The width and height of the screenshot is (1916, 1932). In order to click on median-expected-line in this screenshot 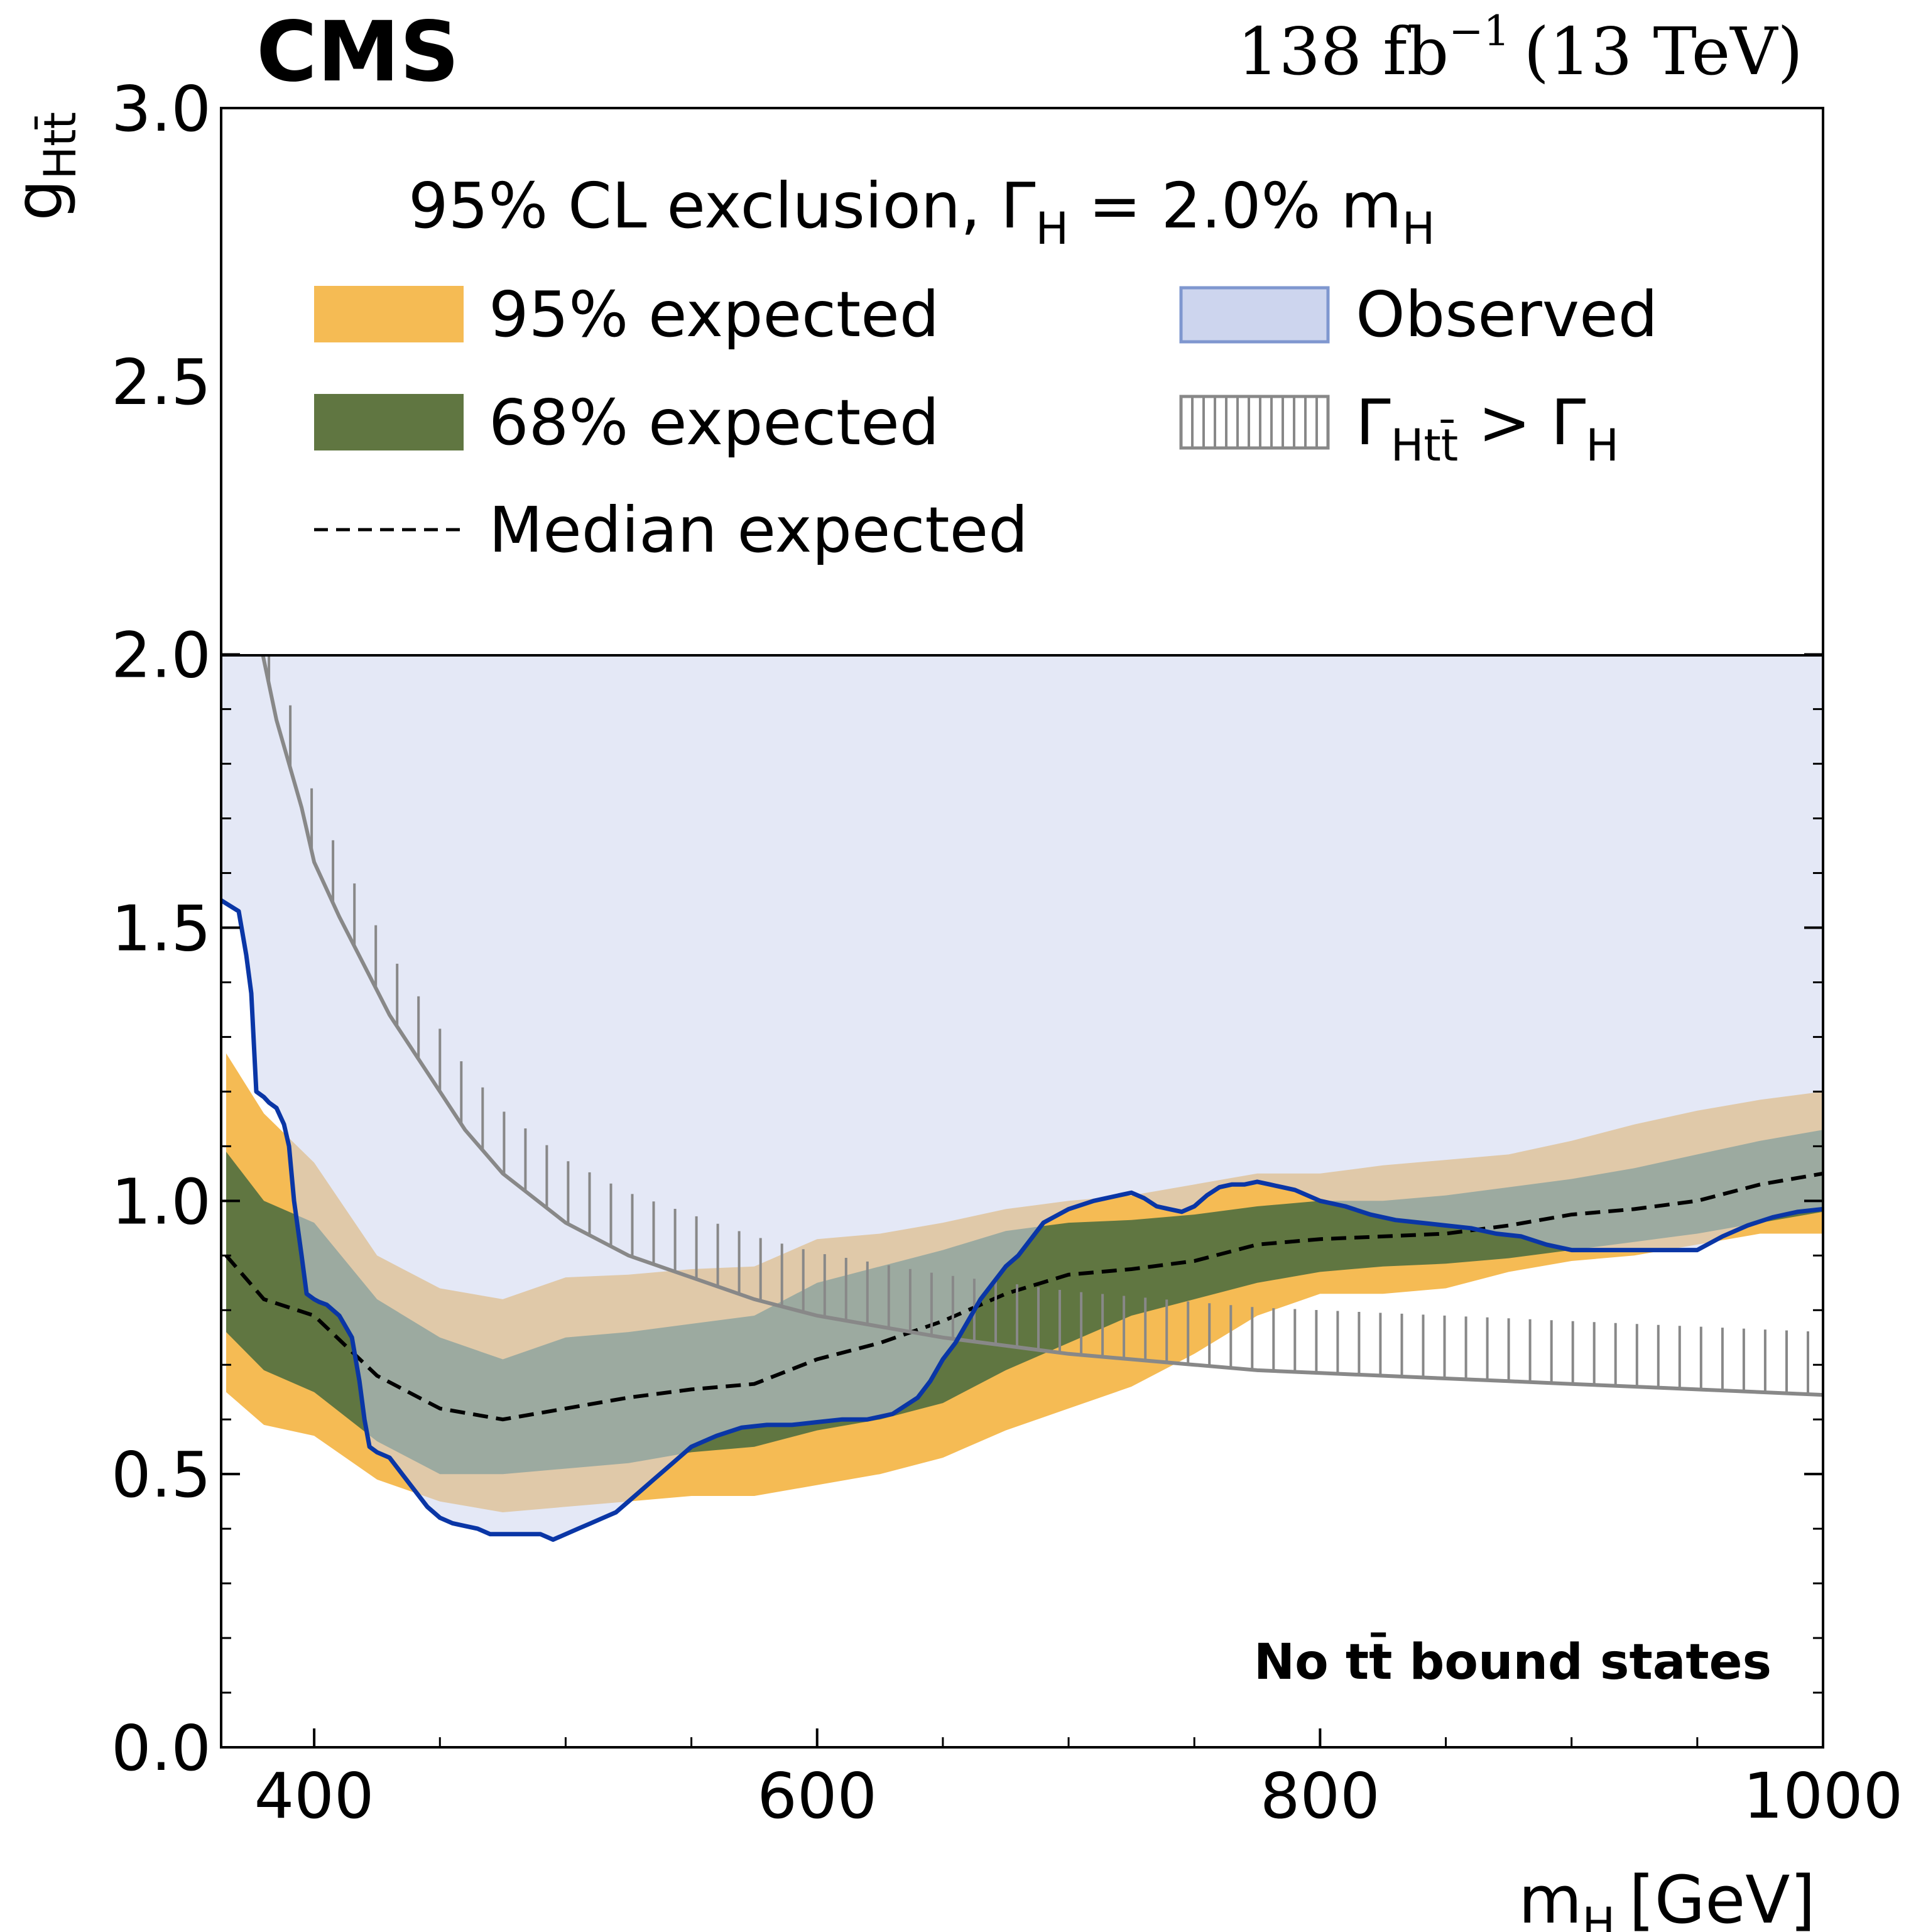, I will do `click(1023, 1297)`.